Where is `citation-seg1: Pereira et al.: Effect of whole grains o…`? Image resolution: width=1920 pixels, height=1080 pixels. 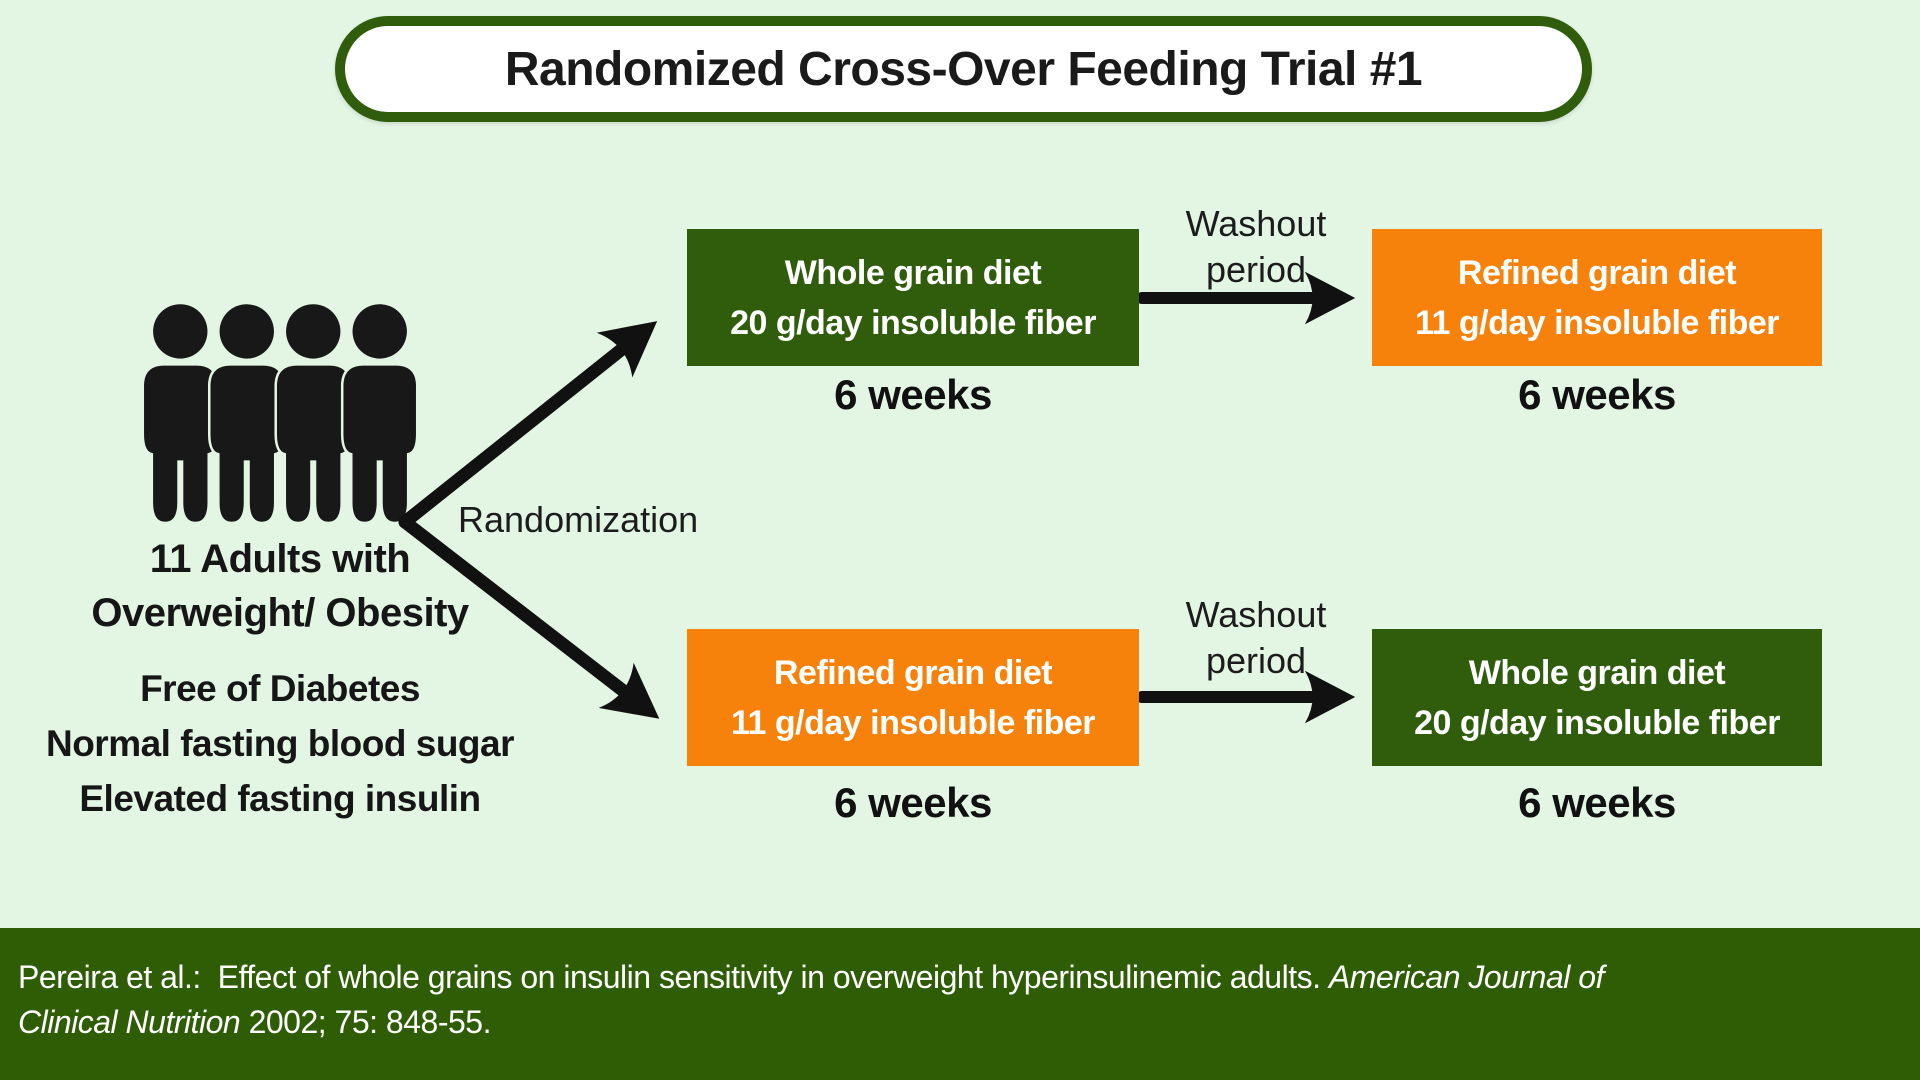 citation-seg1: Pereira et al.: Effect of whole grains o… is located at coordinates (673, 977).